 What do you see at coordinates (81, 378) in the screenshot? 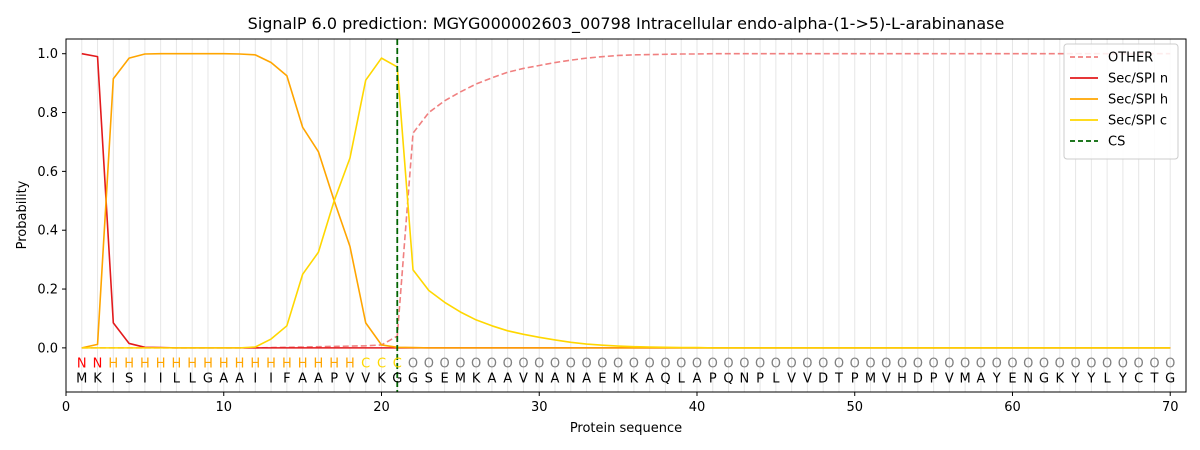
I see `residue-1: M` at bounding box center [81, 378].